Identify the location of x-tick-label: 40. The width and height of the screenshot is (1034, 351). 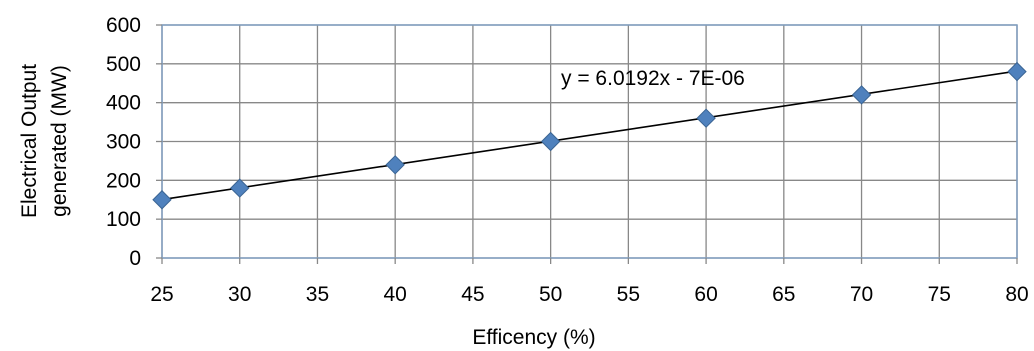
(395, 294).